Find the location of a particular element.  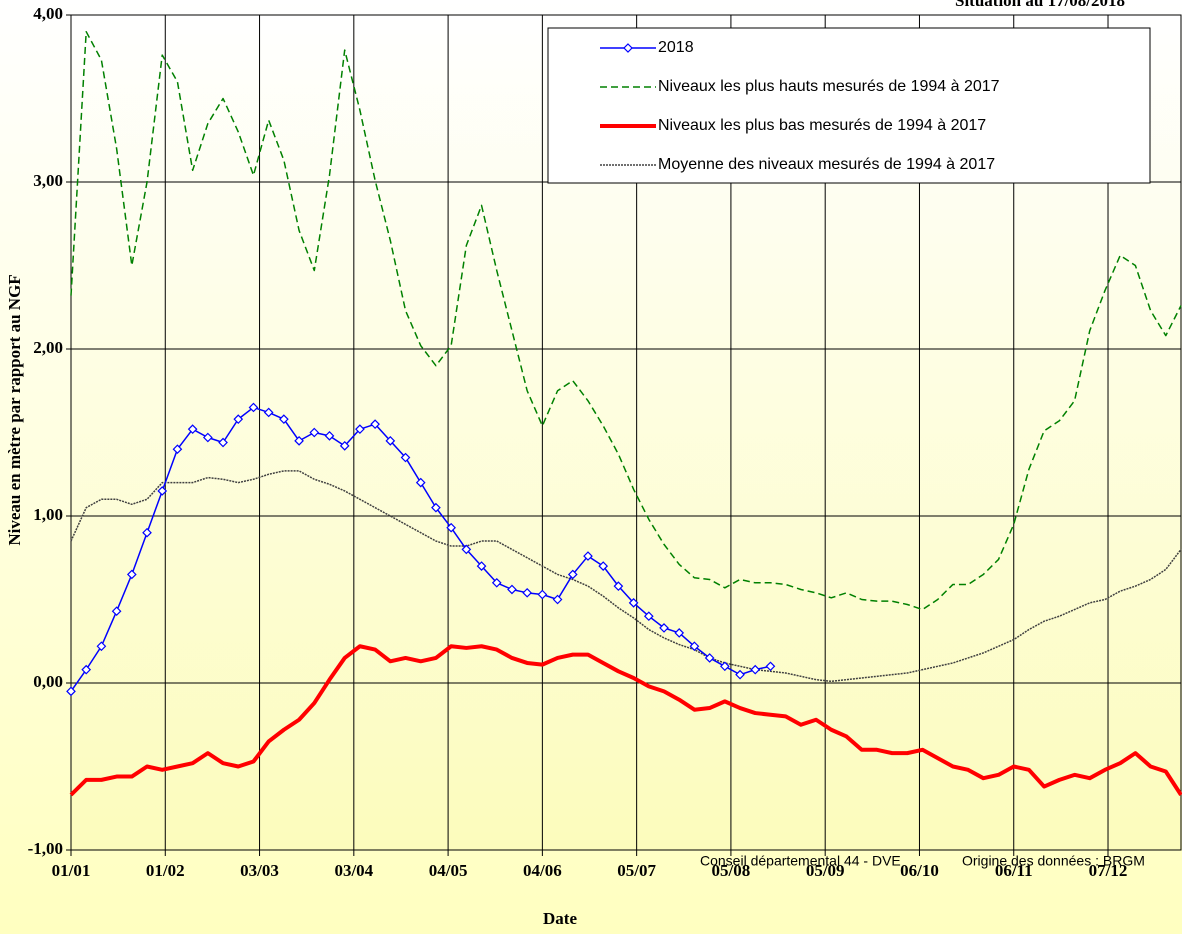

x-tick-label: 04/06 is located at coordinates (542, 870).